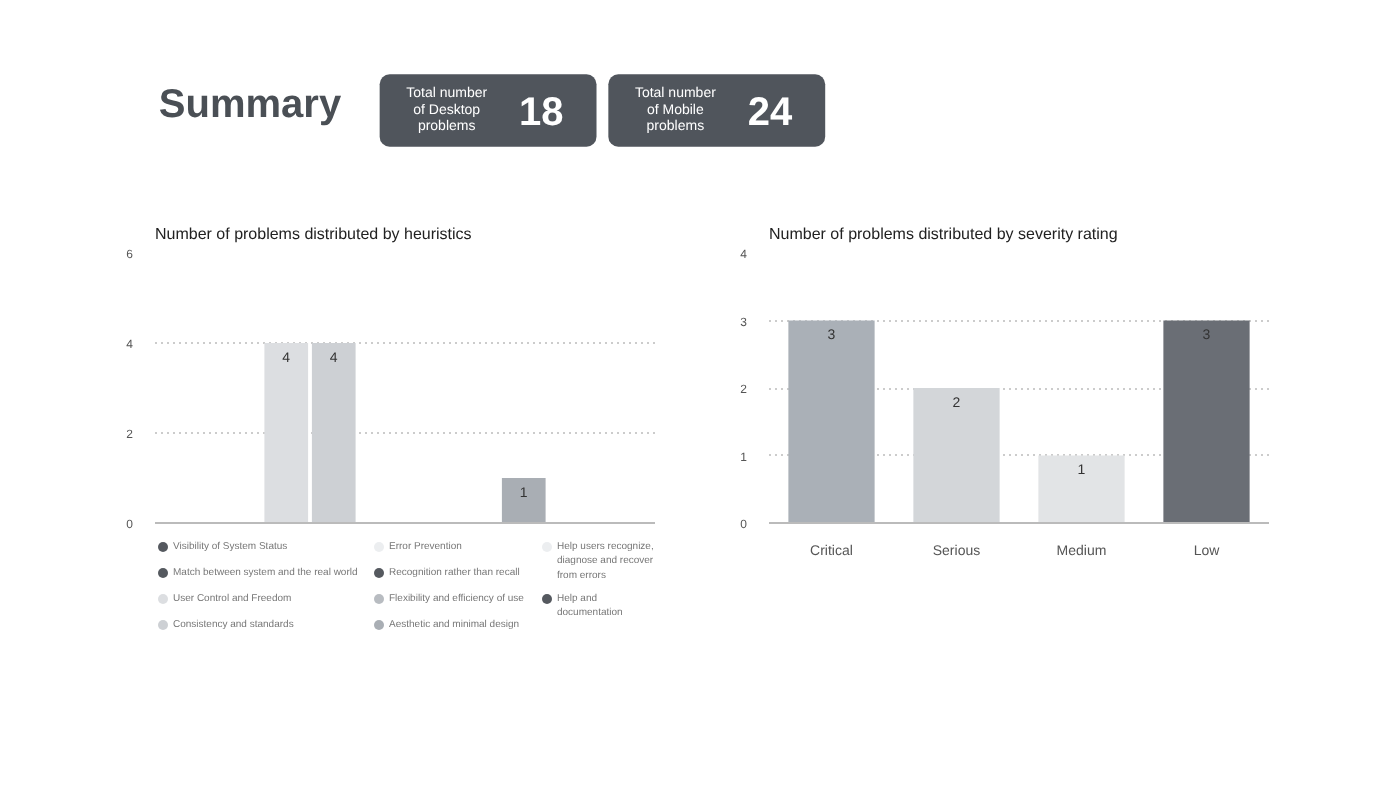  What do you see at coordinates (250, 105) in the screenshot?
I see `text: Summary` at bounding box center [250, 105].